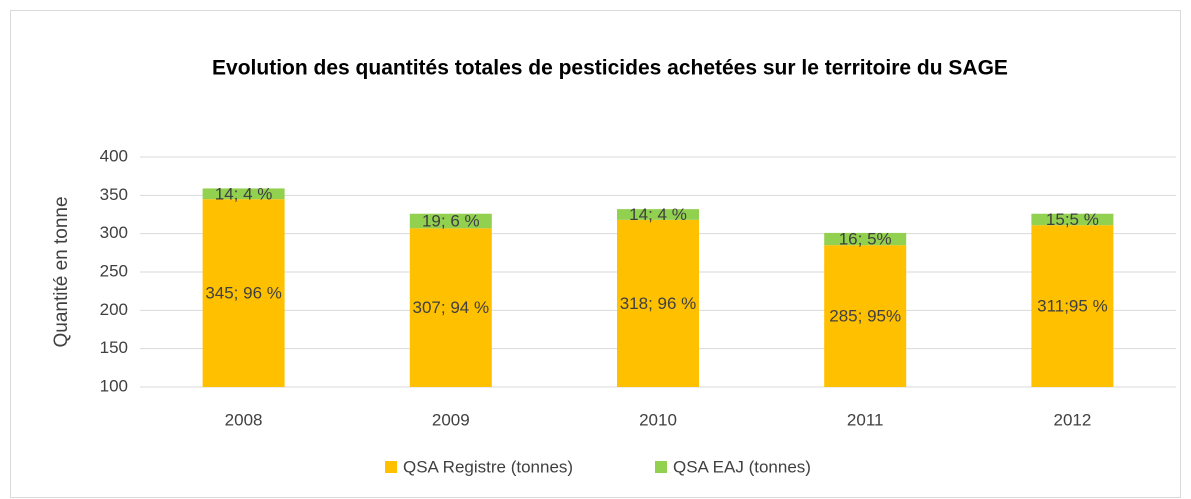 The width and height of the screenshot is (1191, 499). I want to click on data-label: 285; 95%, so click(865, 316).